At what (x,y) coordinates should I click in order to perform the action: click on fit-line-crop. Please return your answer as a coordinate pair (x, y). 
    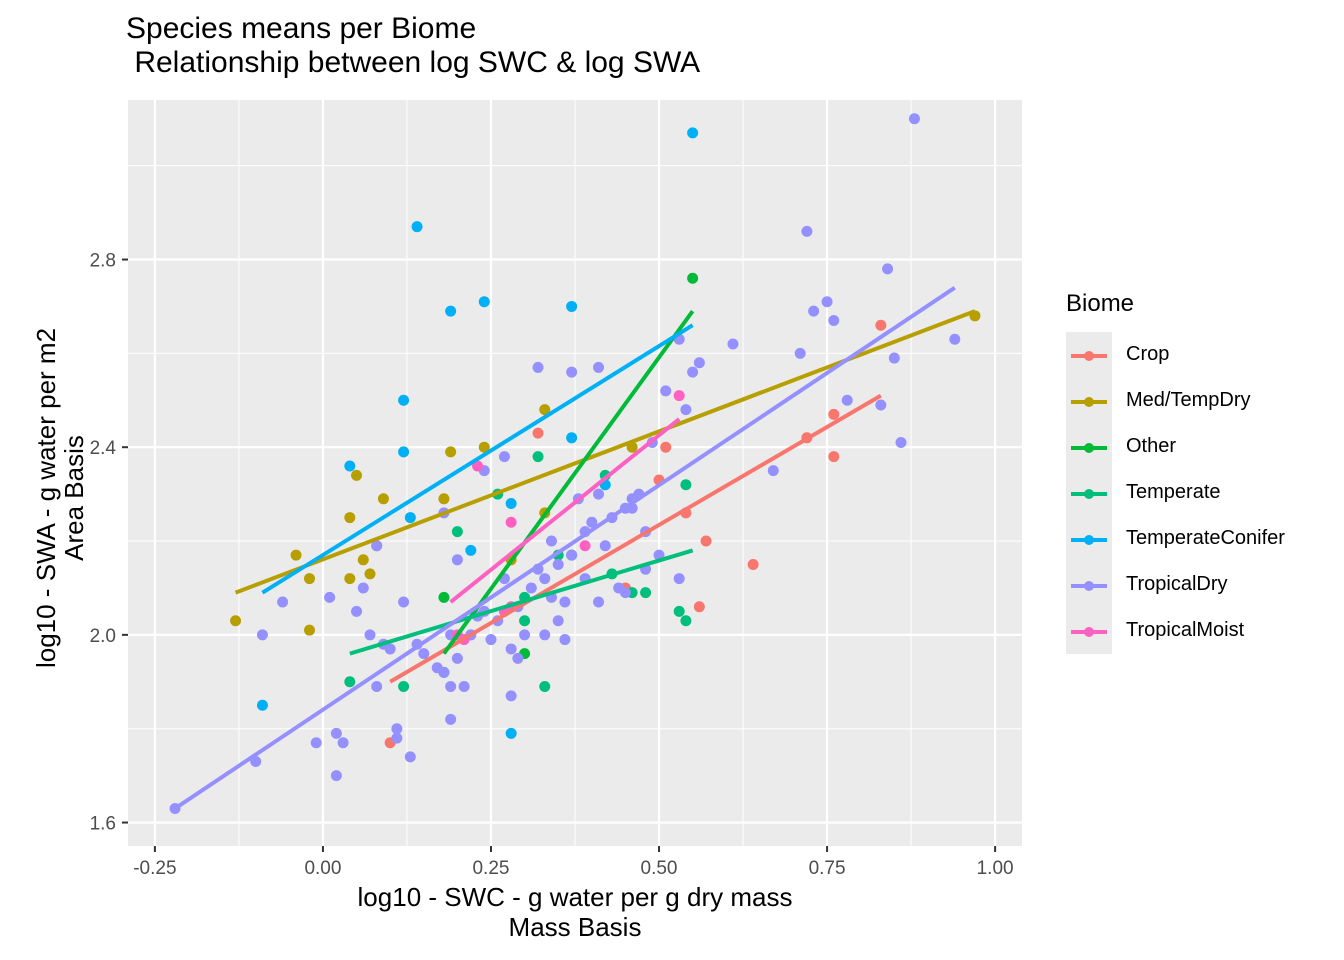
    Looking at the image, I should click on (635, 538).